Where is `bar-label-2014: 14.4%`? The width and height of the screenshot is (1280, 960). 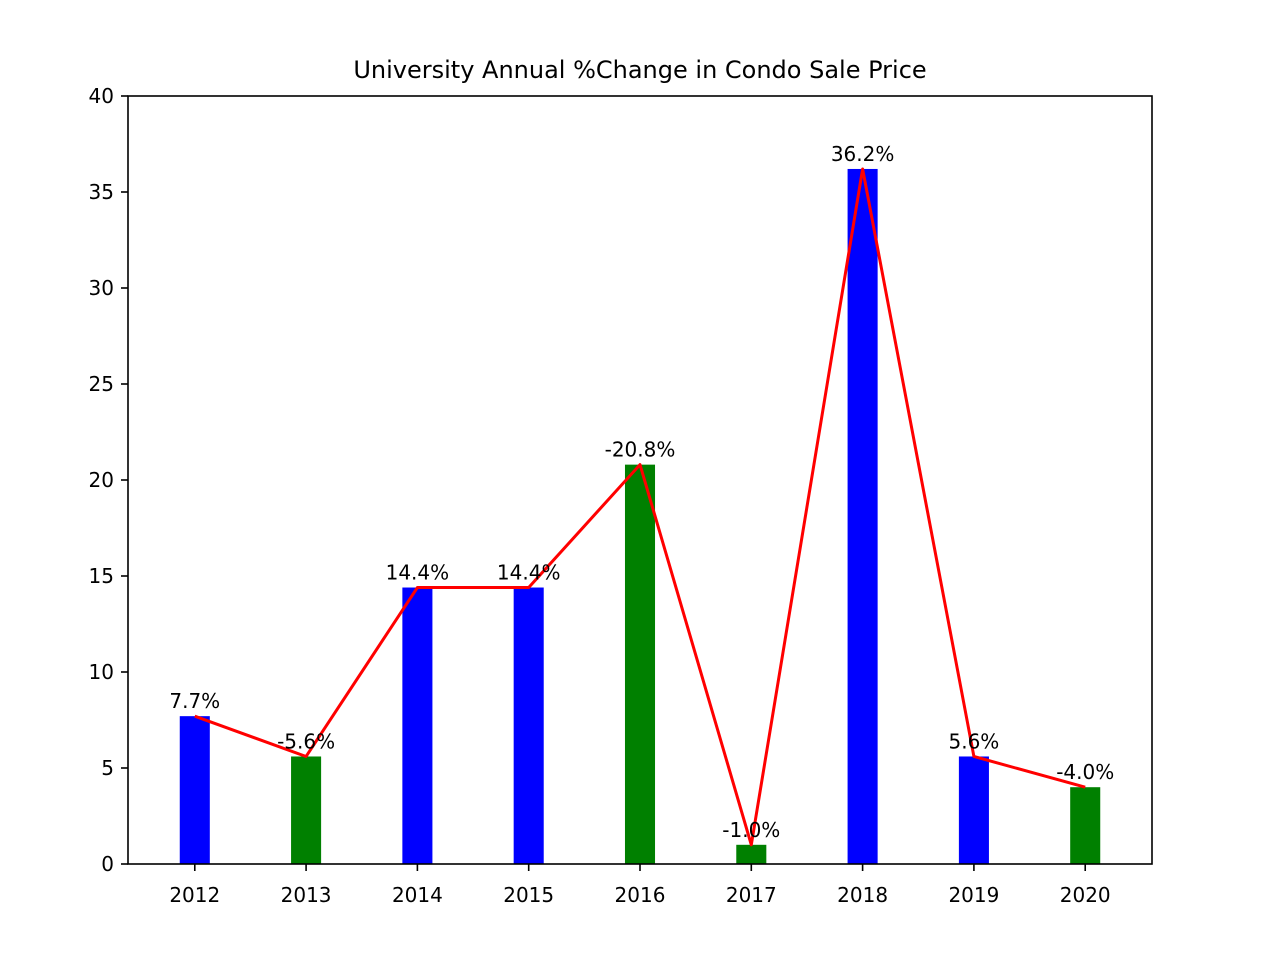
bar-label-2014: 14.4% is located at coordinates (418, 573).